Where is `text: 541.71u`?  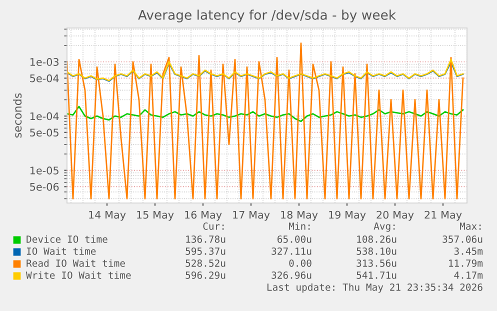
text: 541.71u is located at coordinates (376, 275).